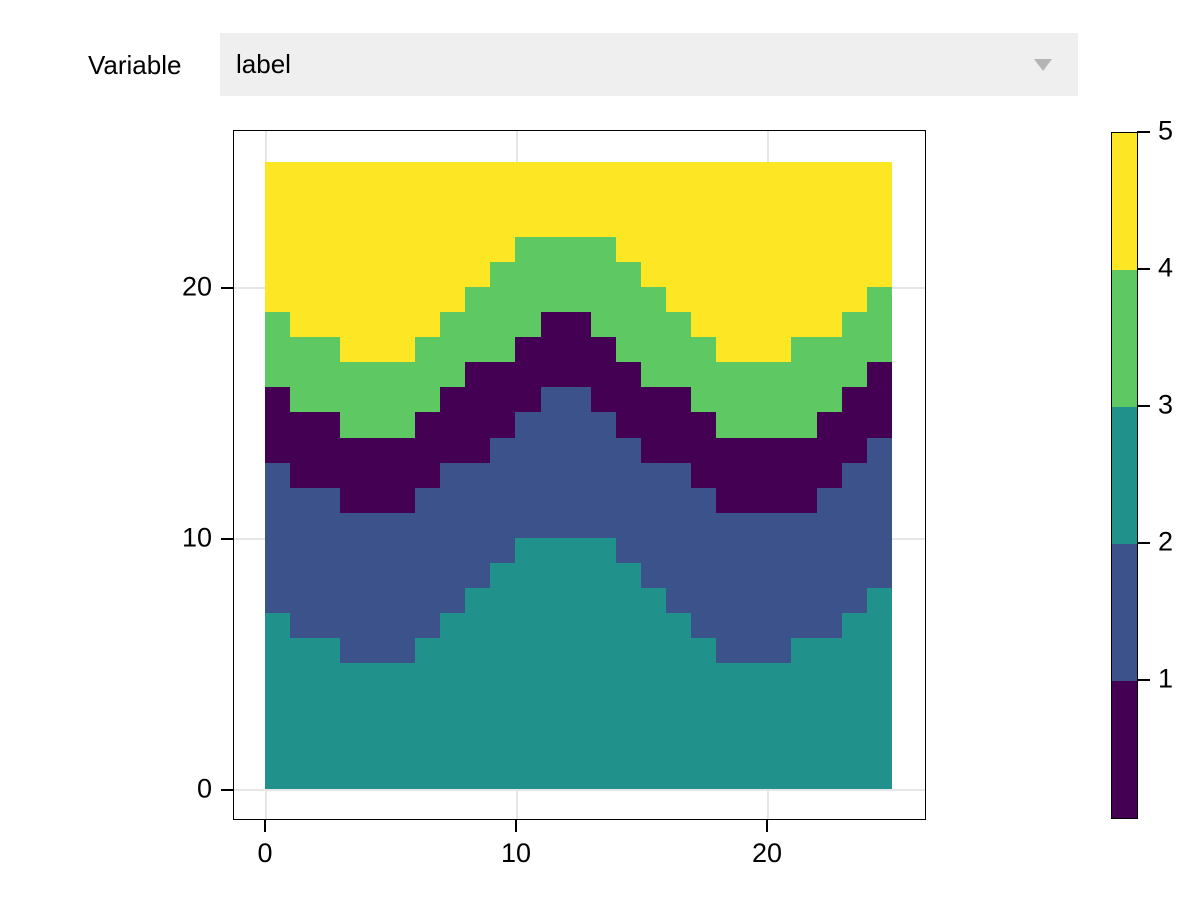 The height and width of the screenshot is (900, 1200). Describe the element at coordinates (263, 64) in the screenshot. I see `dropdown-selected-value: label` at that location.